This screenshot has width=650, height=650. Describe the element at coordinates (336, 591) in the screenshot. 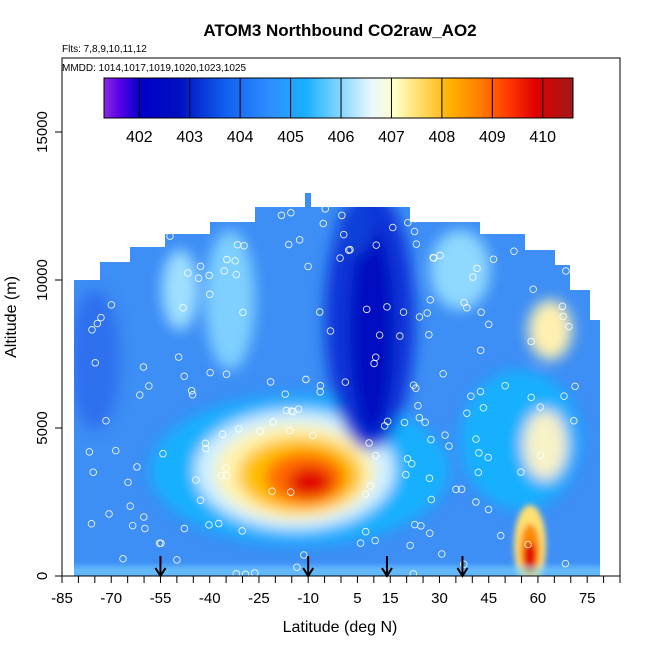

I see `x-axis: -85 -70 -55 -40 -25 -10 5 15 30 45 60 75` at that location.